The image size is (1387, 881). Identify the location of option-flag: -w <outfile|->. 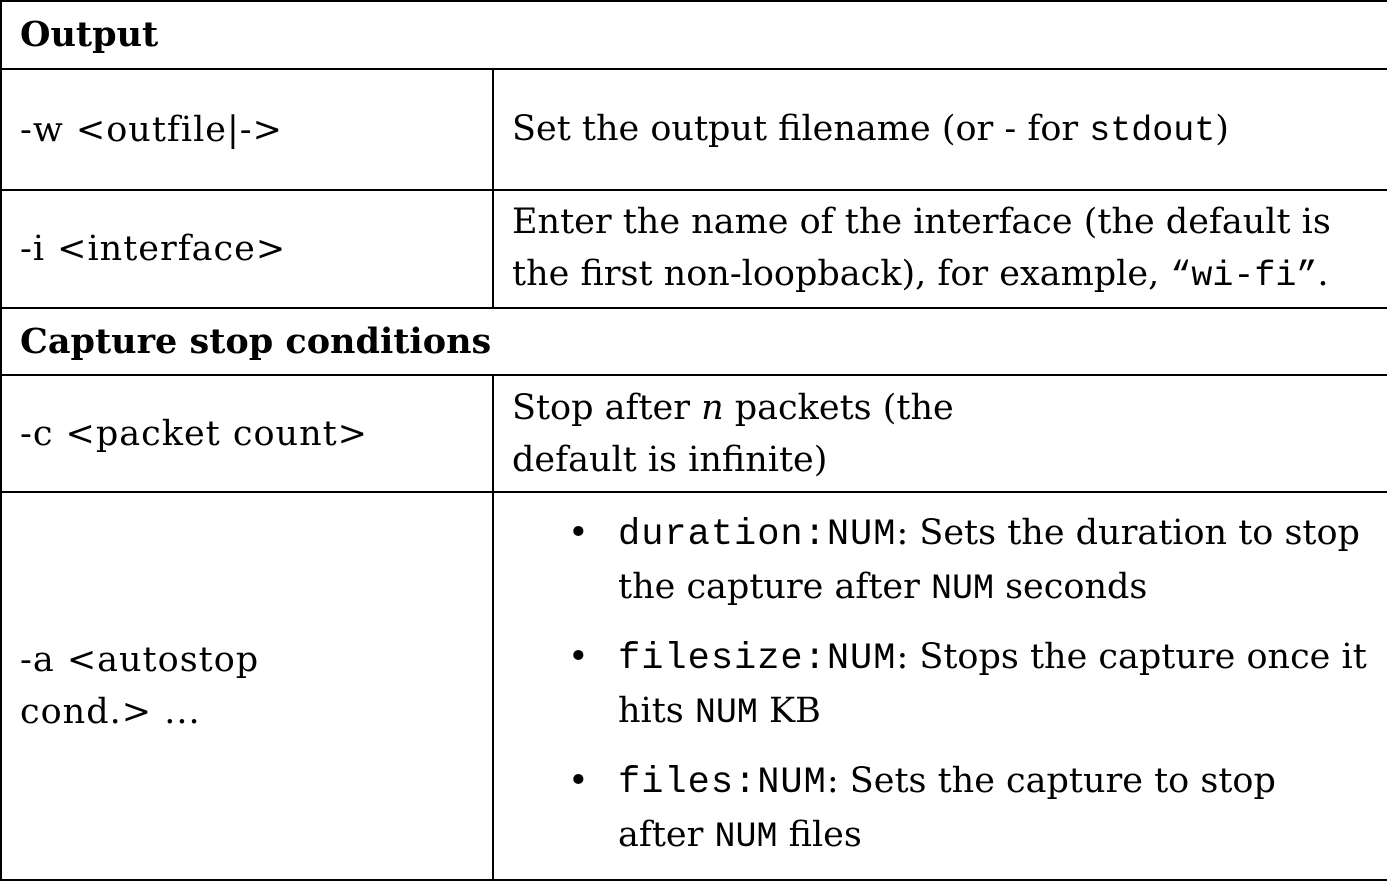
(247, 129).